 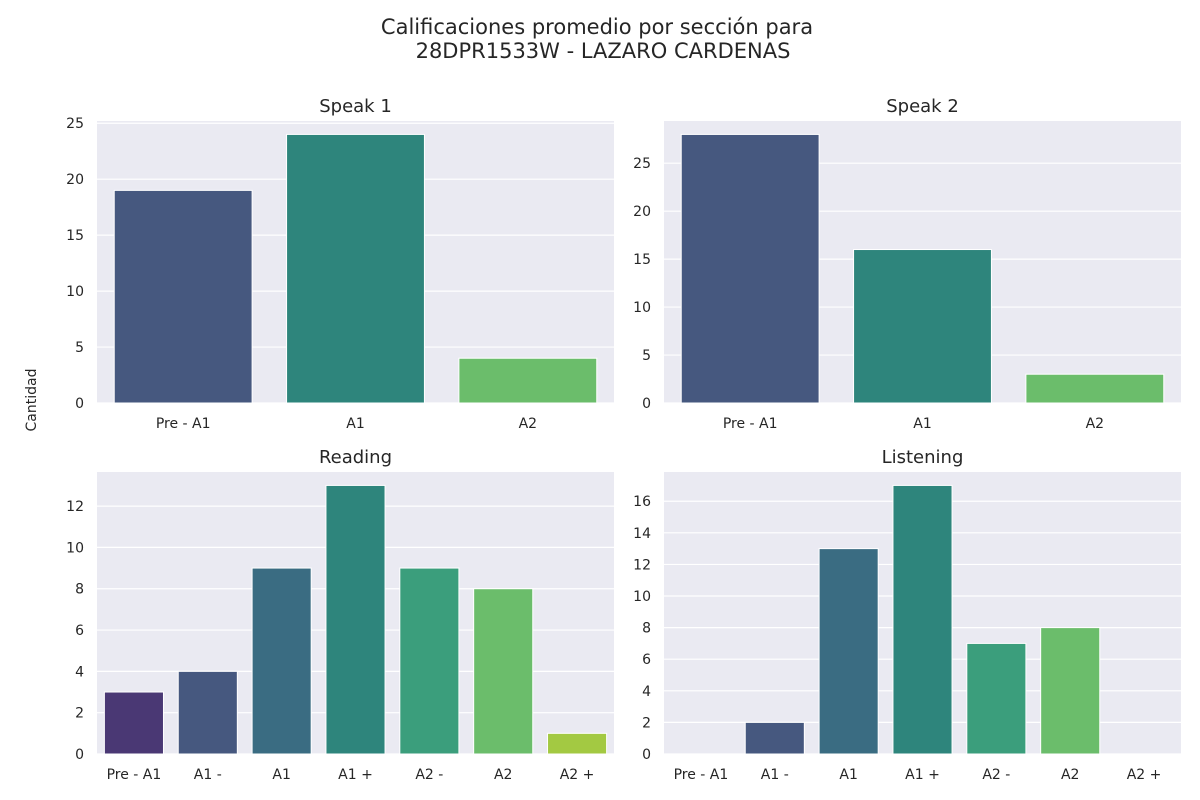 I want to click on panel-title-speak-1: Speak 1, so click(x=355, y=106).